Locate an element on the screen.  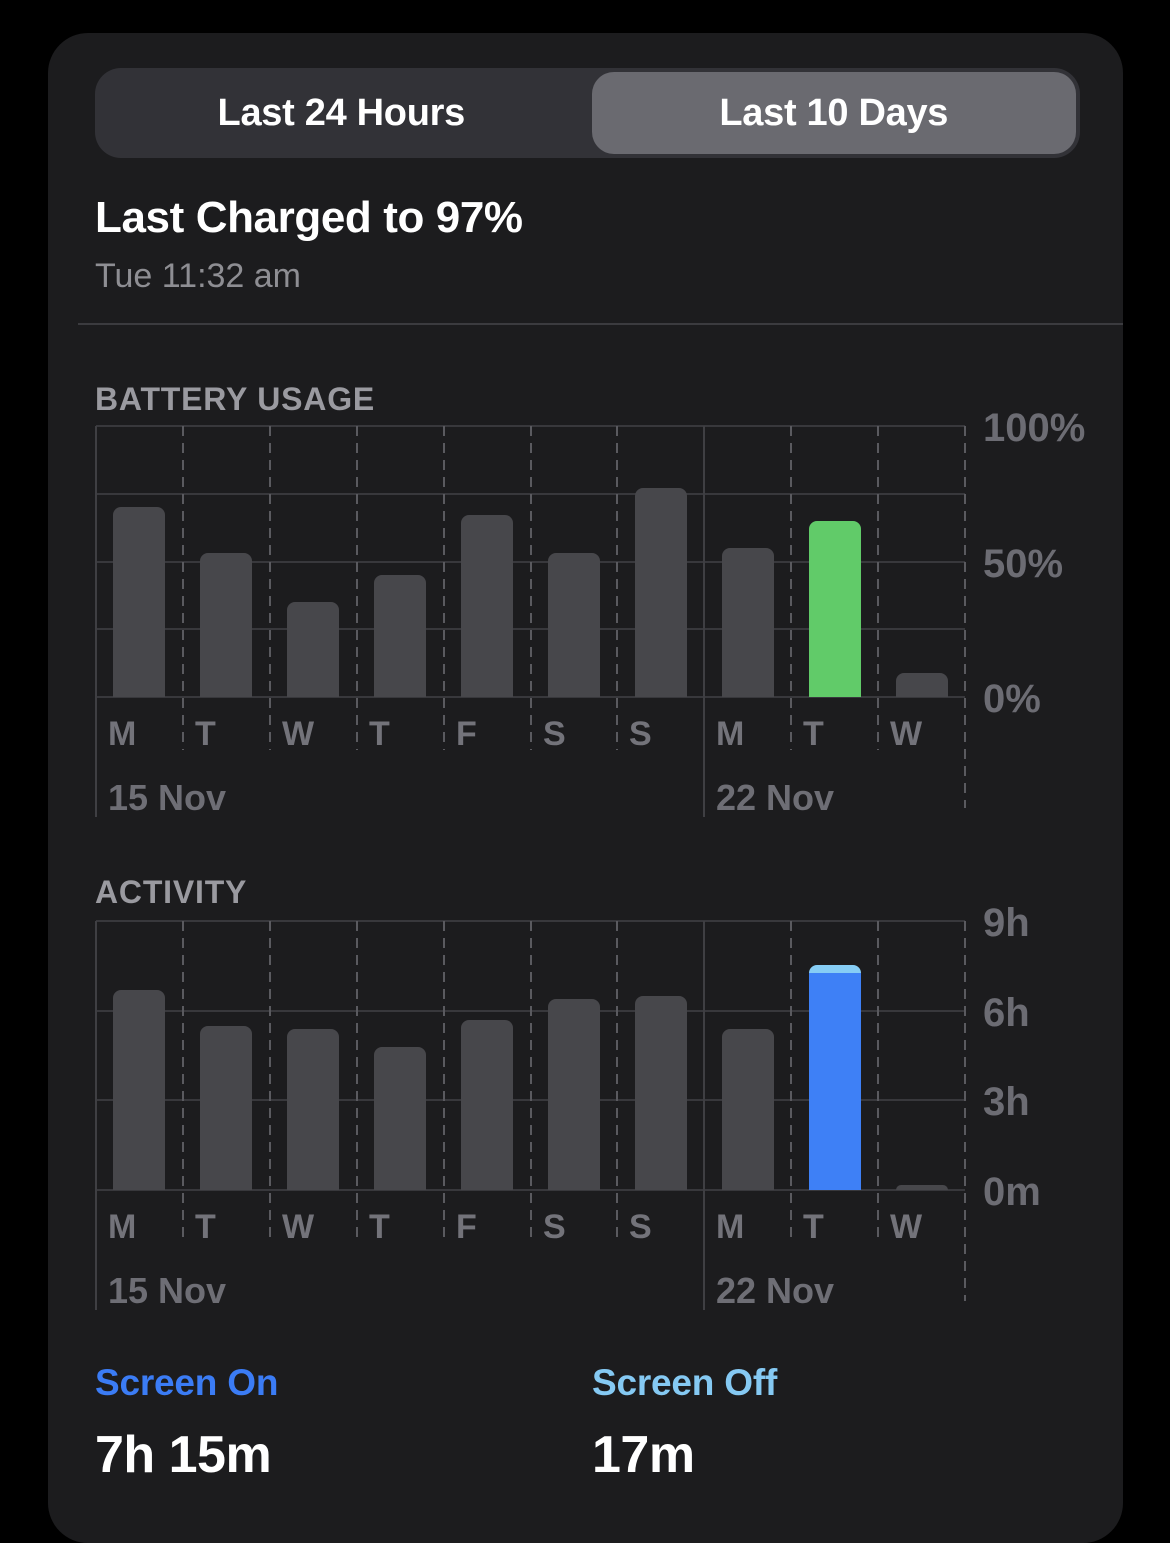
value-axis-label: 6h is located at coordinates (1006, 1013).